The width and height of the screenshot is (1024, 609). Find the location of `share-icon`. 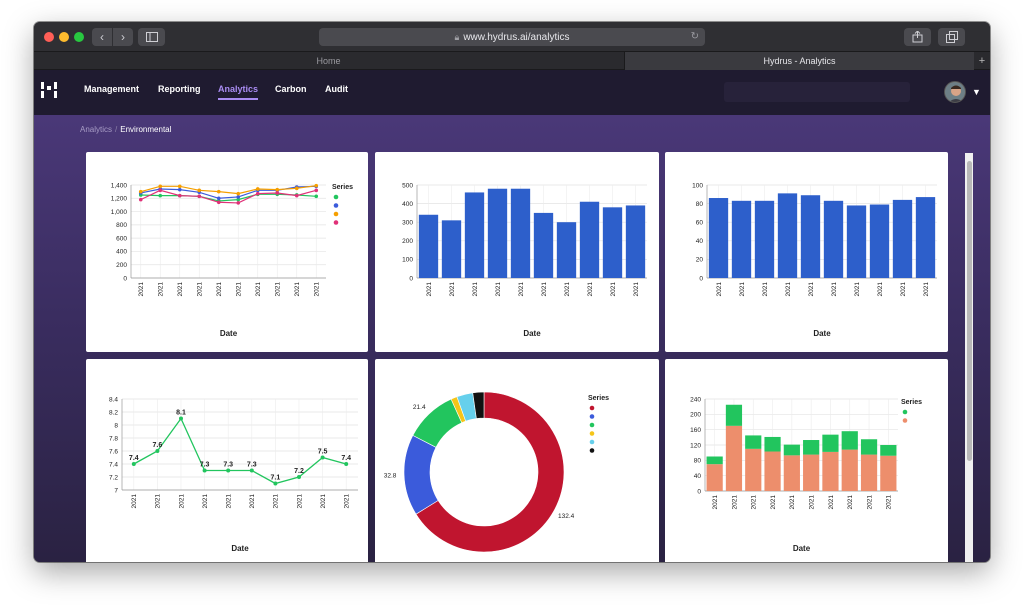

share-icon is located at coordinates (917, 37).